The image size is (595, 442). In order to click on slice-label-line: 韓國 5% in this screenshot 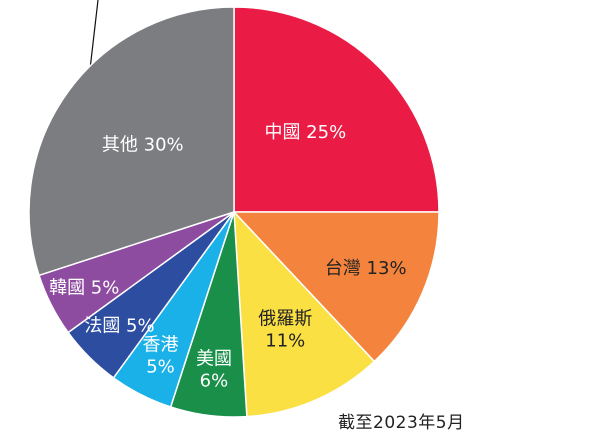, I will do `click(84, 287)`.